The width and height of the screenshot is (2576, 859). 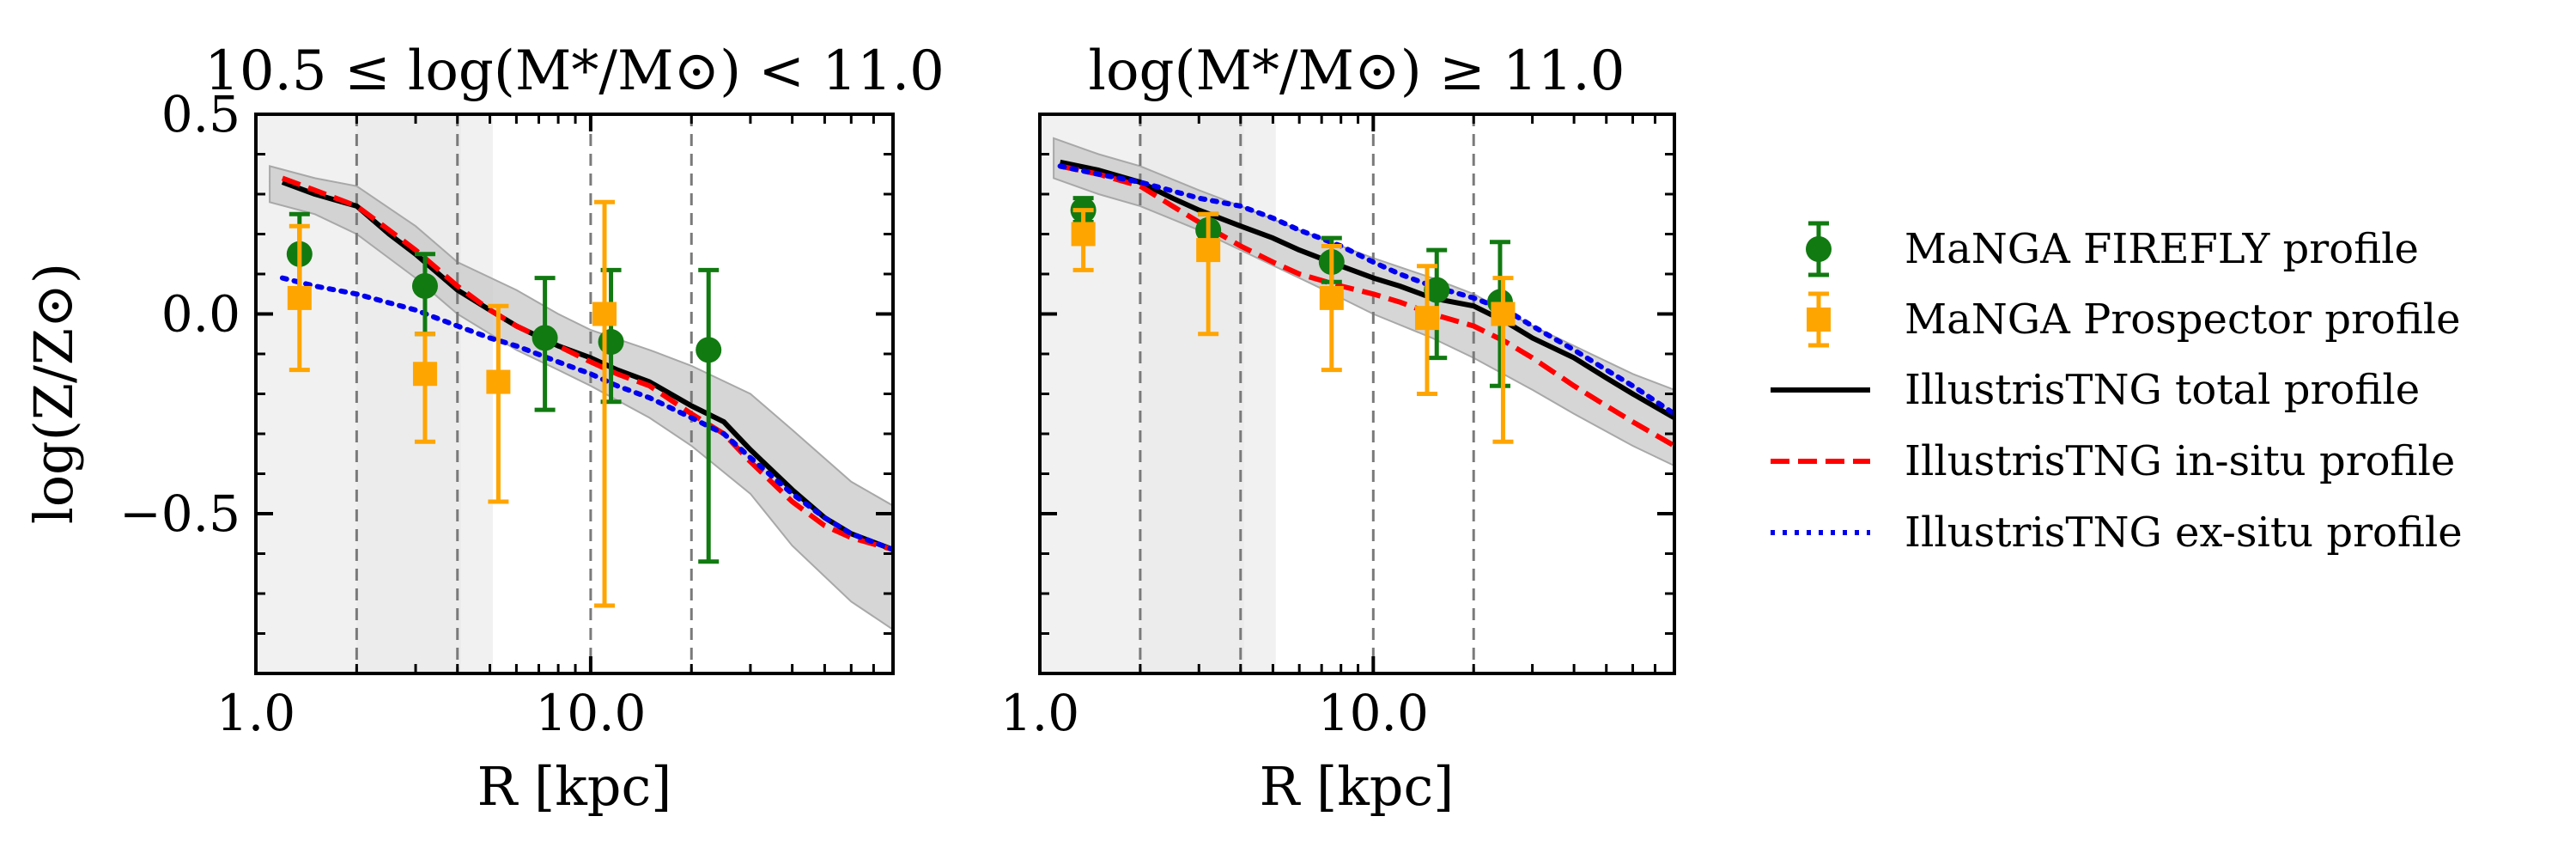 What do you see at coordinates (2163, 390) in the screenshot?
I see `legend-label-total: IllustrisTNG total profile` at bounding box center [2163, 390].